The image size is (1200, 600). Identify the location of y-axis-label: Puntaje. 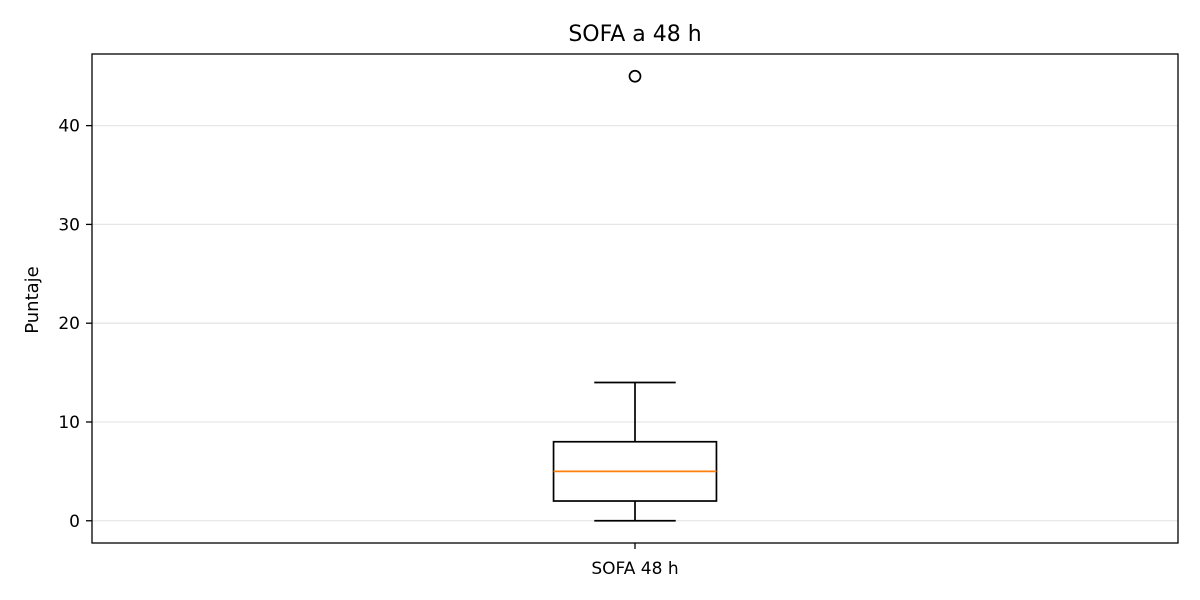
(32, 300).